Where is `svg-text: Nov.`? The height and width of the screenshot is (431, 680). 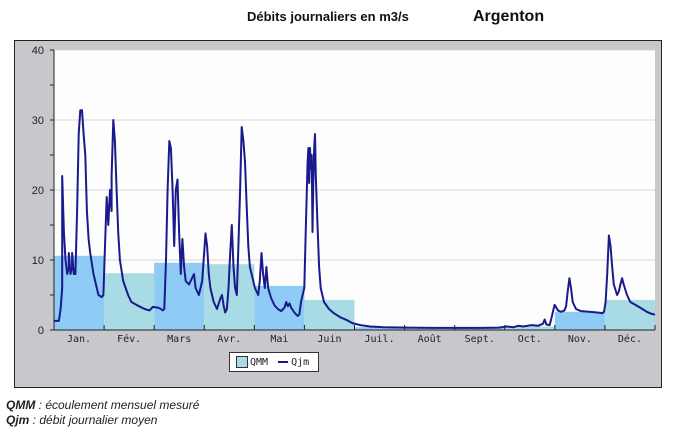
svg-text: Nov. is located at coordinates (580, 339).